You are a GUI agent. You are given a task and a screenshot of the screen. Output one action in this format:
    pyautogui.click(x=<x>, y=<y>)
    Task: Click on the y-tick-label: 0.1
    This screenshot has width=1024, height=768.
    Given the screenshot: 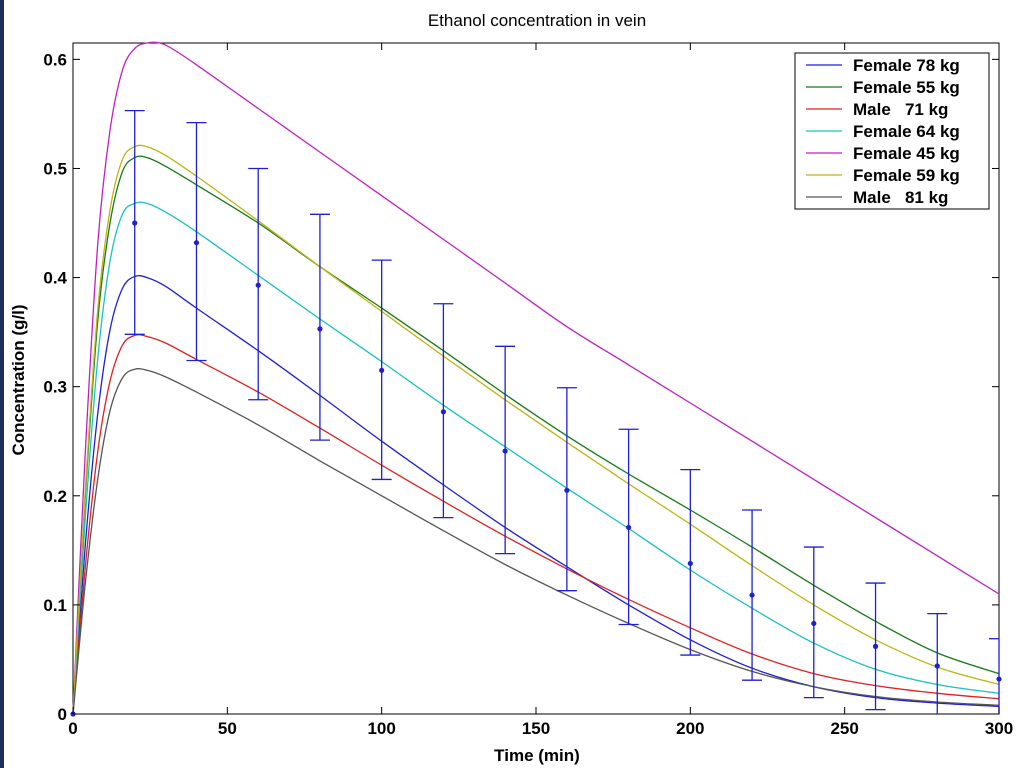 What is the action you would take?
    pyautogui.click(x=55, y=605)
    